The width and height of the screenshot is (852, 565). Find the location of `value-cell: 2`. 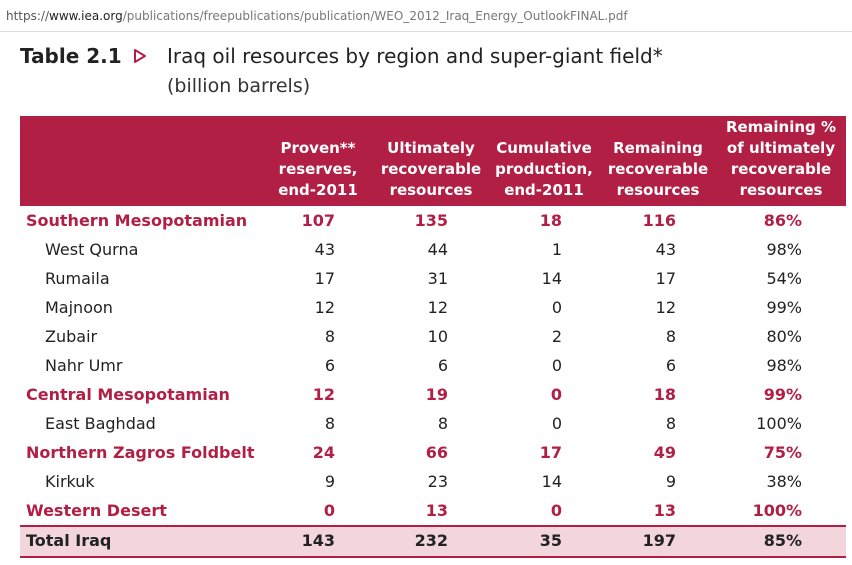

value-cell: 2 is located at coordinates (556, 336).